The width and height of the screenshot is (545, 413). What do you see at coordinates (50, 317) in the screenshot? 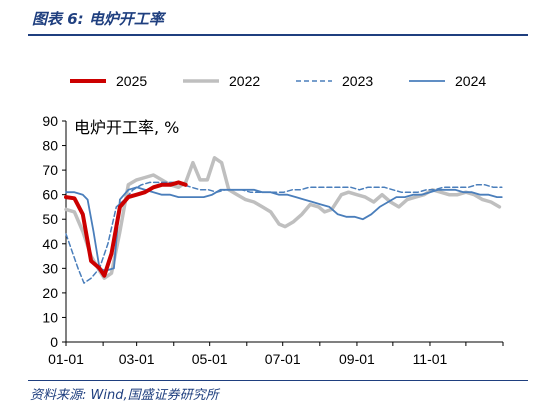
I see `y-tick-label: 10` at bounding box center [50, 317].